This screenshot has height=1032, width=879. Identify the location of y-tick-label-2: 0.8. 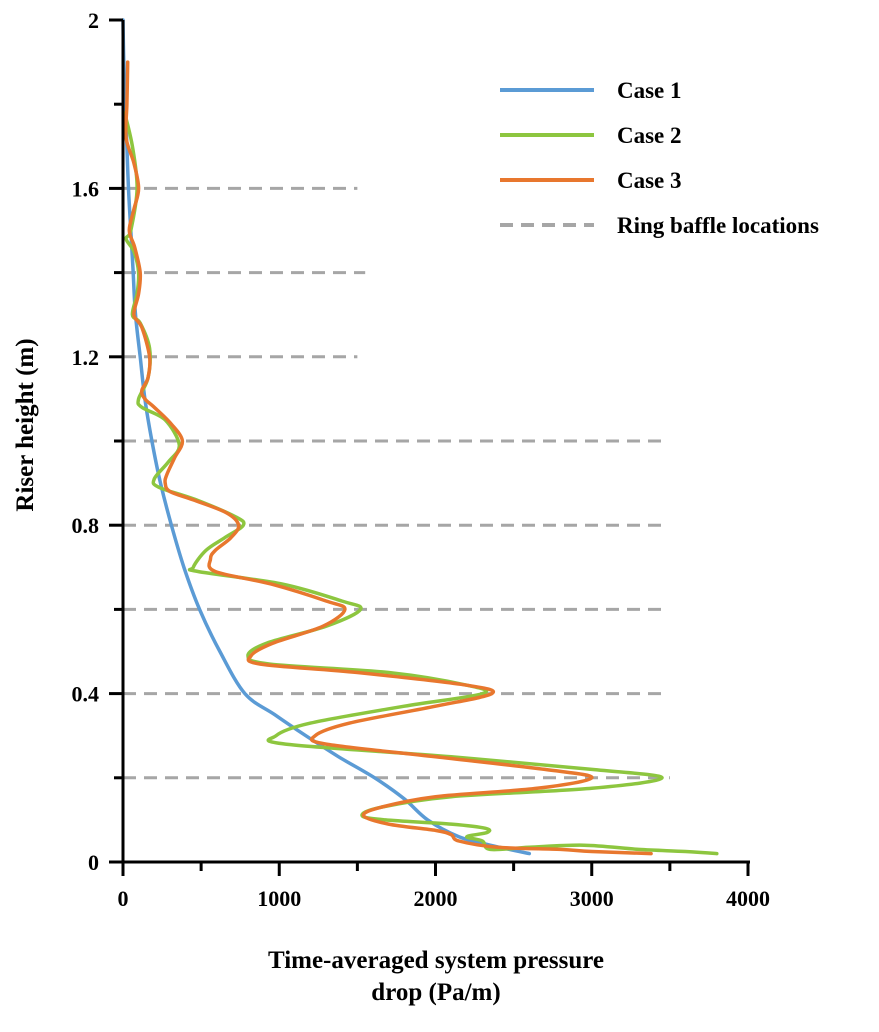
(86, 525).